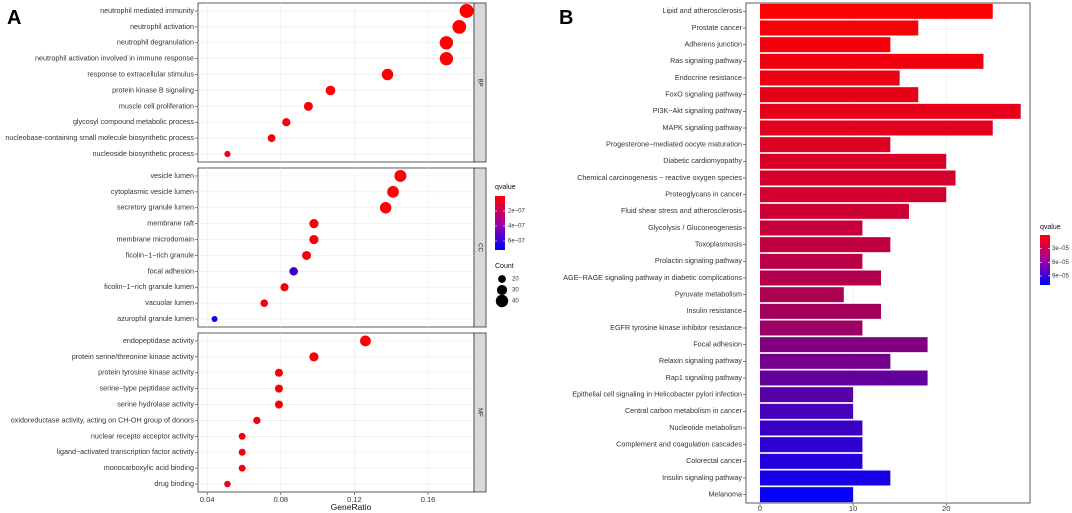 The width and height of the screenshot is (1072, 513). I want to click on term-label: vacuolar lumen, so click(169, 302).